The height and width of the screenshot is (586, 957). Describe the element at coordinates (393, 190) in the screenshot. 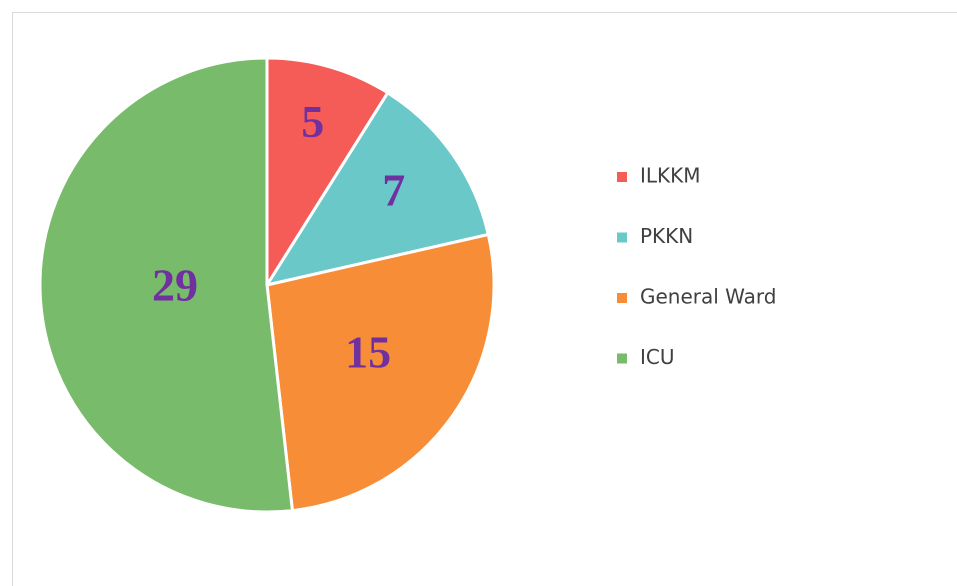

I see `data-label: 7` at that location.